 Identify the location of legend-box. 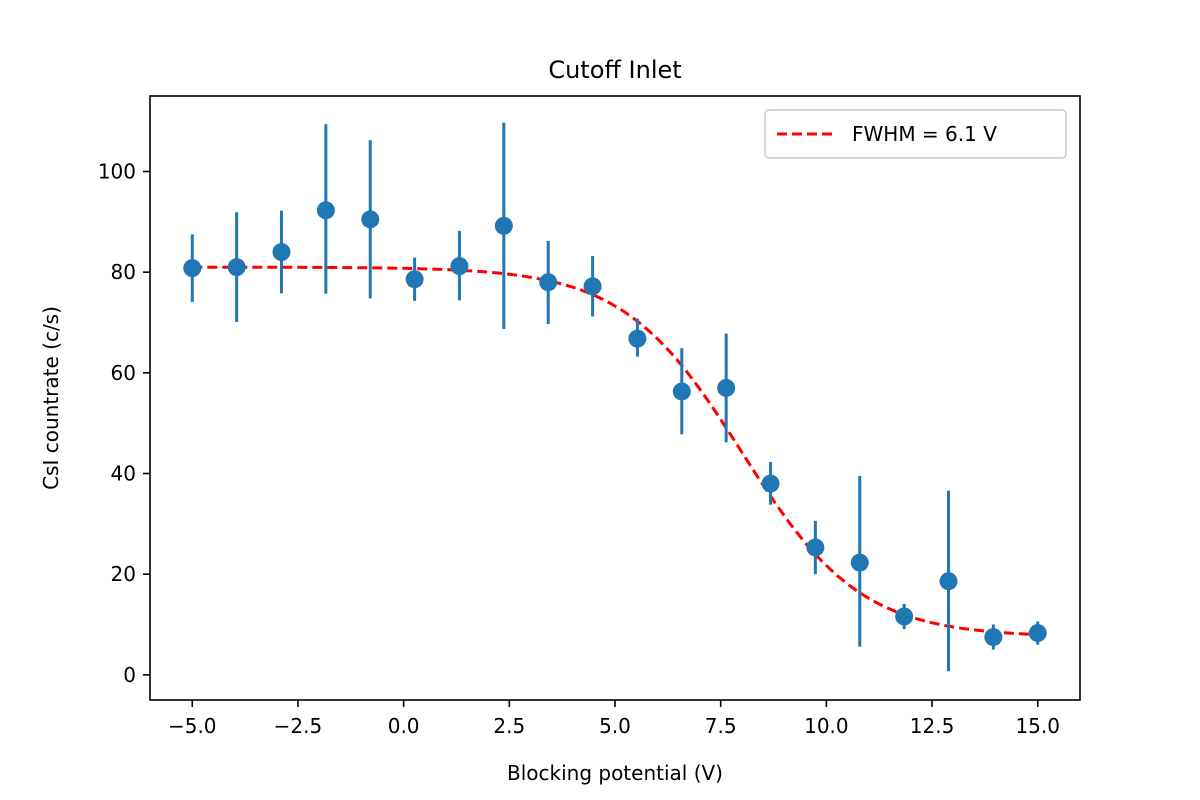
(915, 134).